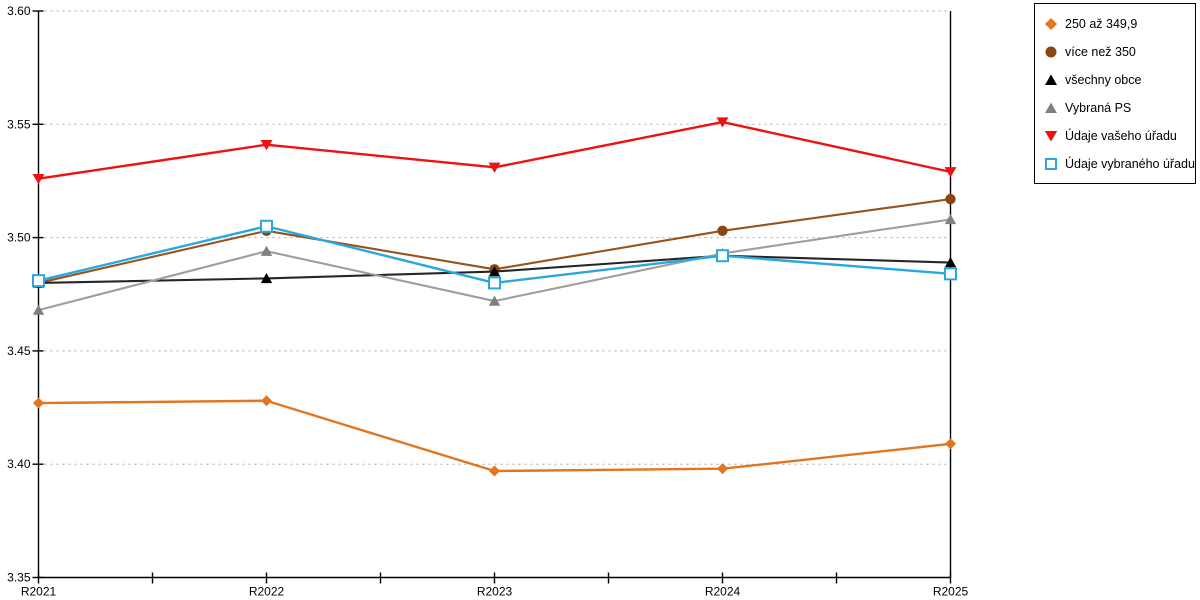 This screenshot has height=600, width=1200. What do you see at coordinates (19, 351) in the screenshot?
I see `svg-text: 3.45` at bounding box center [19, 351].